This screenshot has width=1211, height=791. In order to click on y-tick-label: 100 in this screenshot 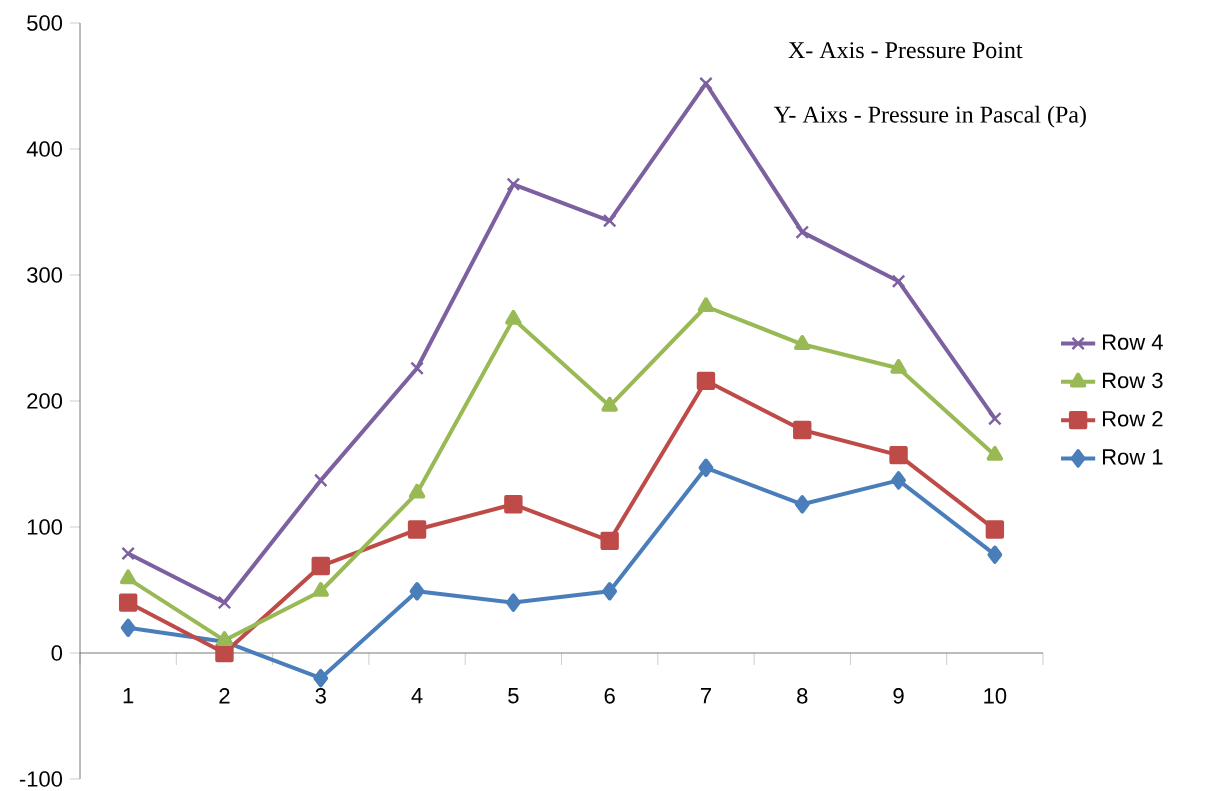, I will do `click(45, 527)`.